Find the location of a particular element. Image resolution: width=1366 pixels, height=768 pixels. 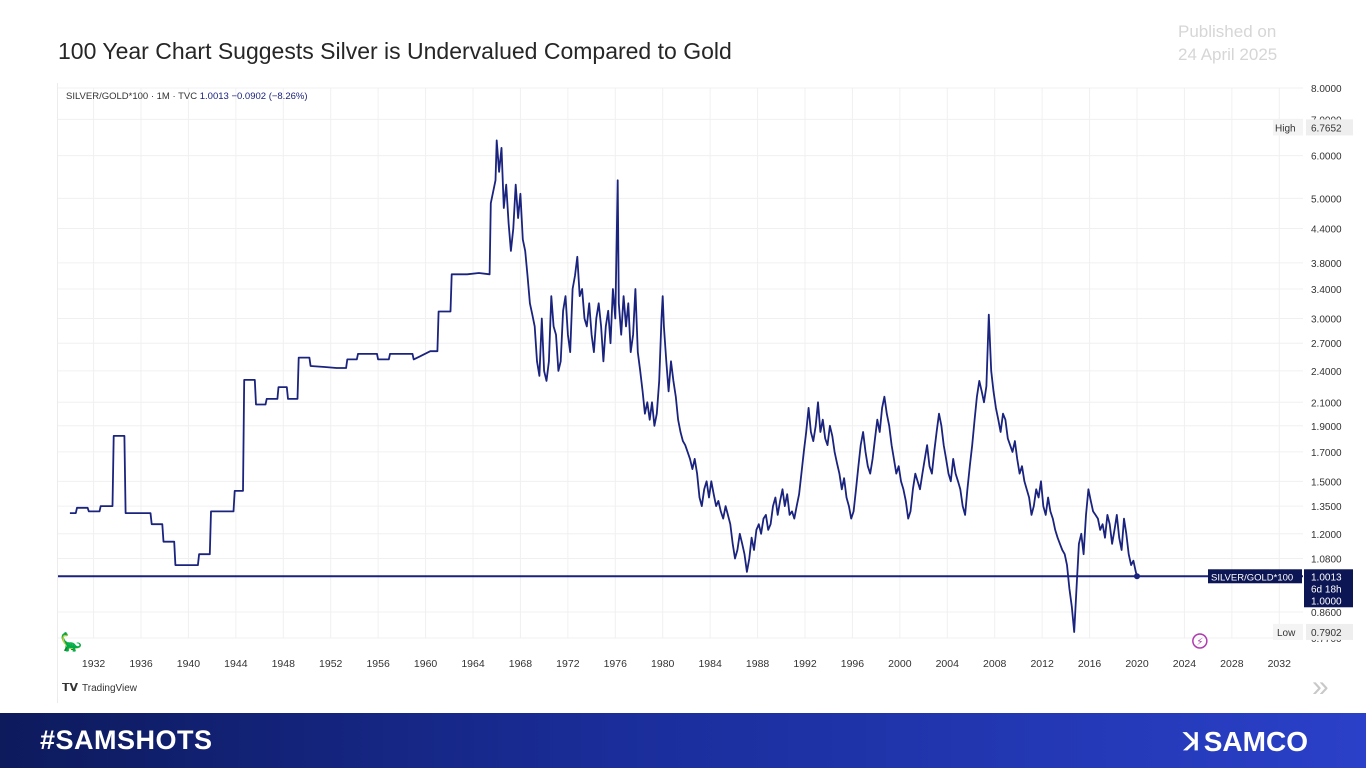

y-tick-label: 5.0000 is located at coordinates (1326, 199).